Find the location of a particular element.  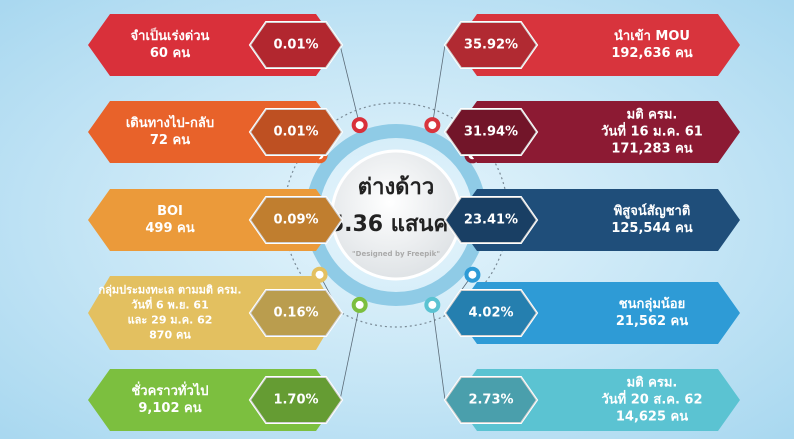

item-line: 499 คน is located at coordinates (169, 228).